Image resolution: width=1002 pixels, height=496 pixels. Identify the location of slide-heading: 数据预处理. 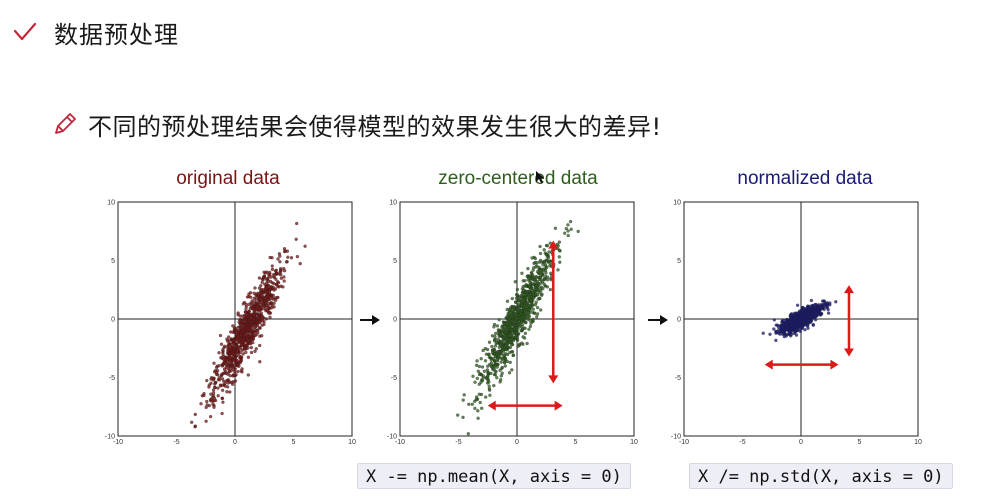
(116, 34).